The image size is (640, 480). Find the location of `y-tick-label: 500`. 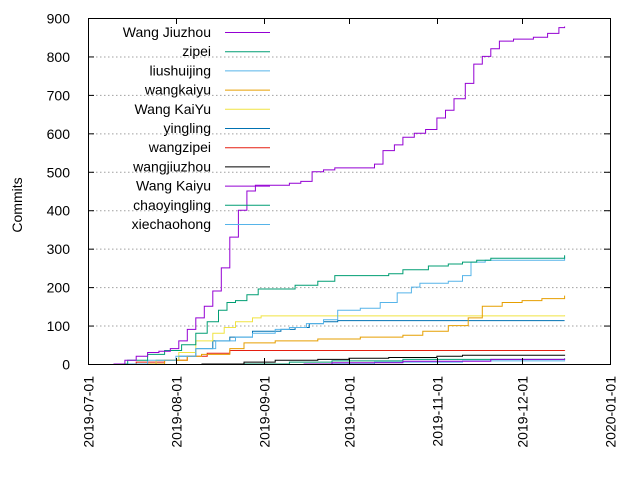

y-tick-label: 500 is located at coordinates (59, 172).